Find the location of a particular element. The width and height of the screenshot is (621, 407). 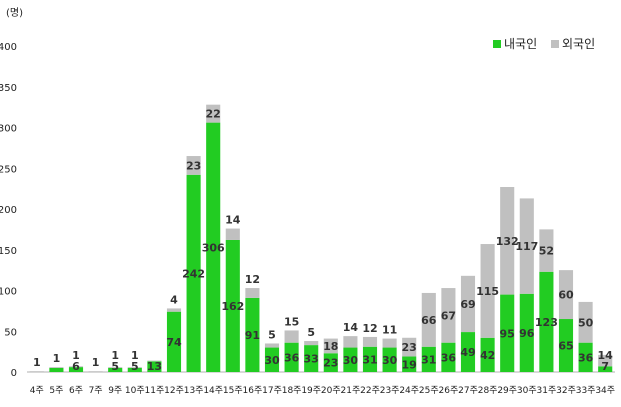

x-tick-label: 13주 is located at coordinates (194, 390).